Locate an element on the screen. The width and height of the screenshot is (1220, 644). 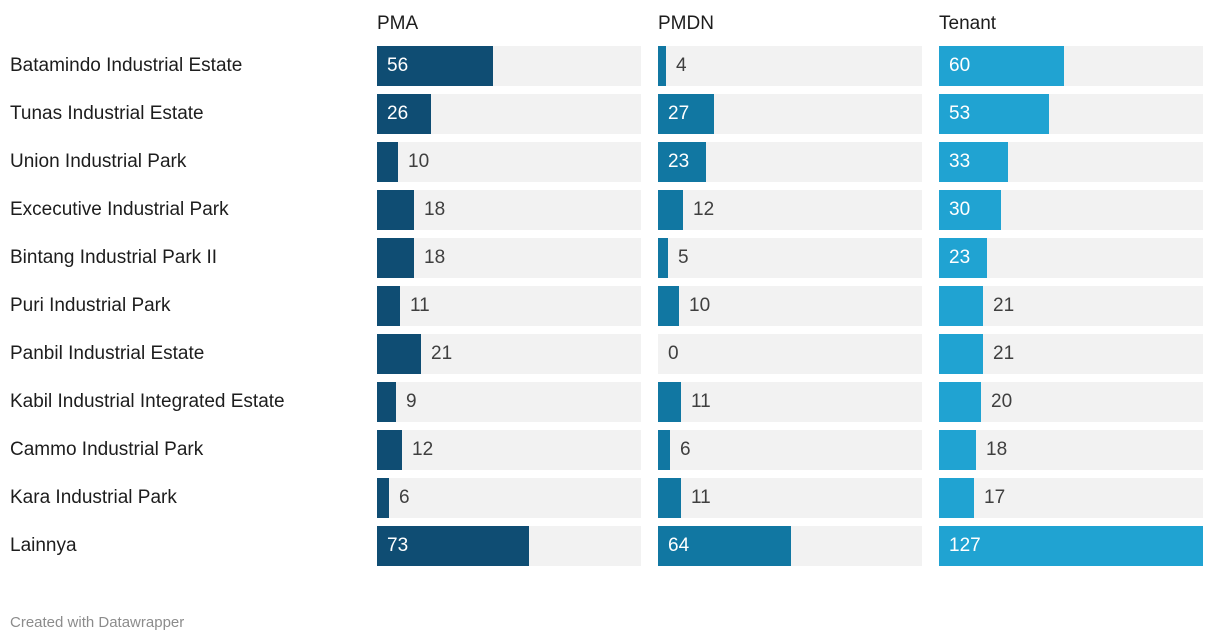
bar-value: 20 is located at coordinates (1002, 401).